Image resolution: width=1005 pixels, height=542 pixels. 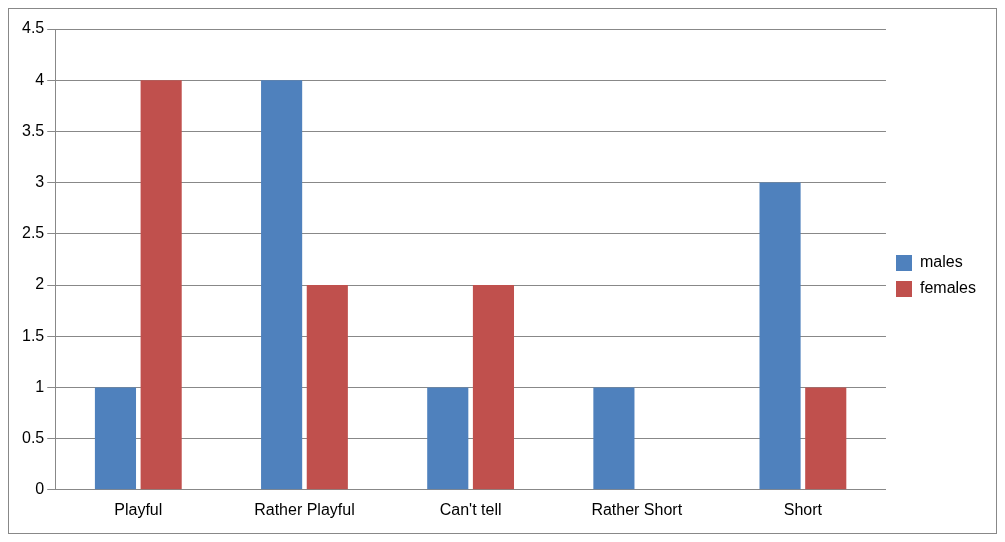 I want to click on x-tick-label: Rather Short, so click(x=637, y=509).